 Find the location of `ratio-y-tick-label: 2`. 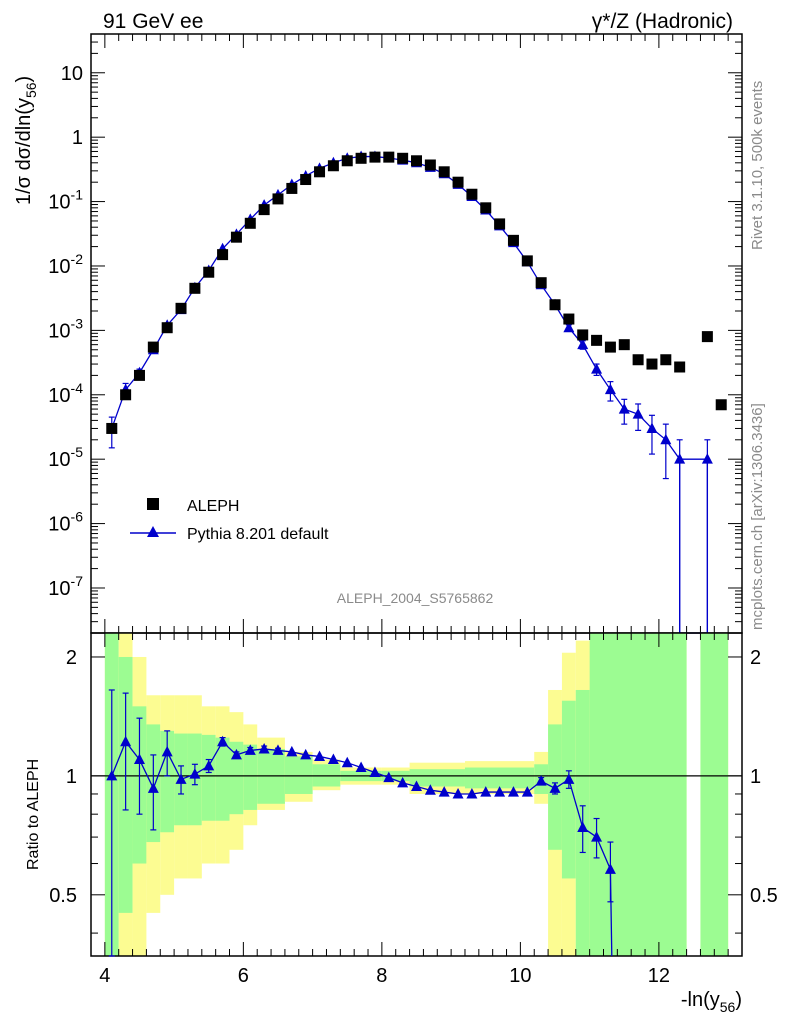

ratio-y-tick-label: 2 is located at coordinates (71, 658).